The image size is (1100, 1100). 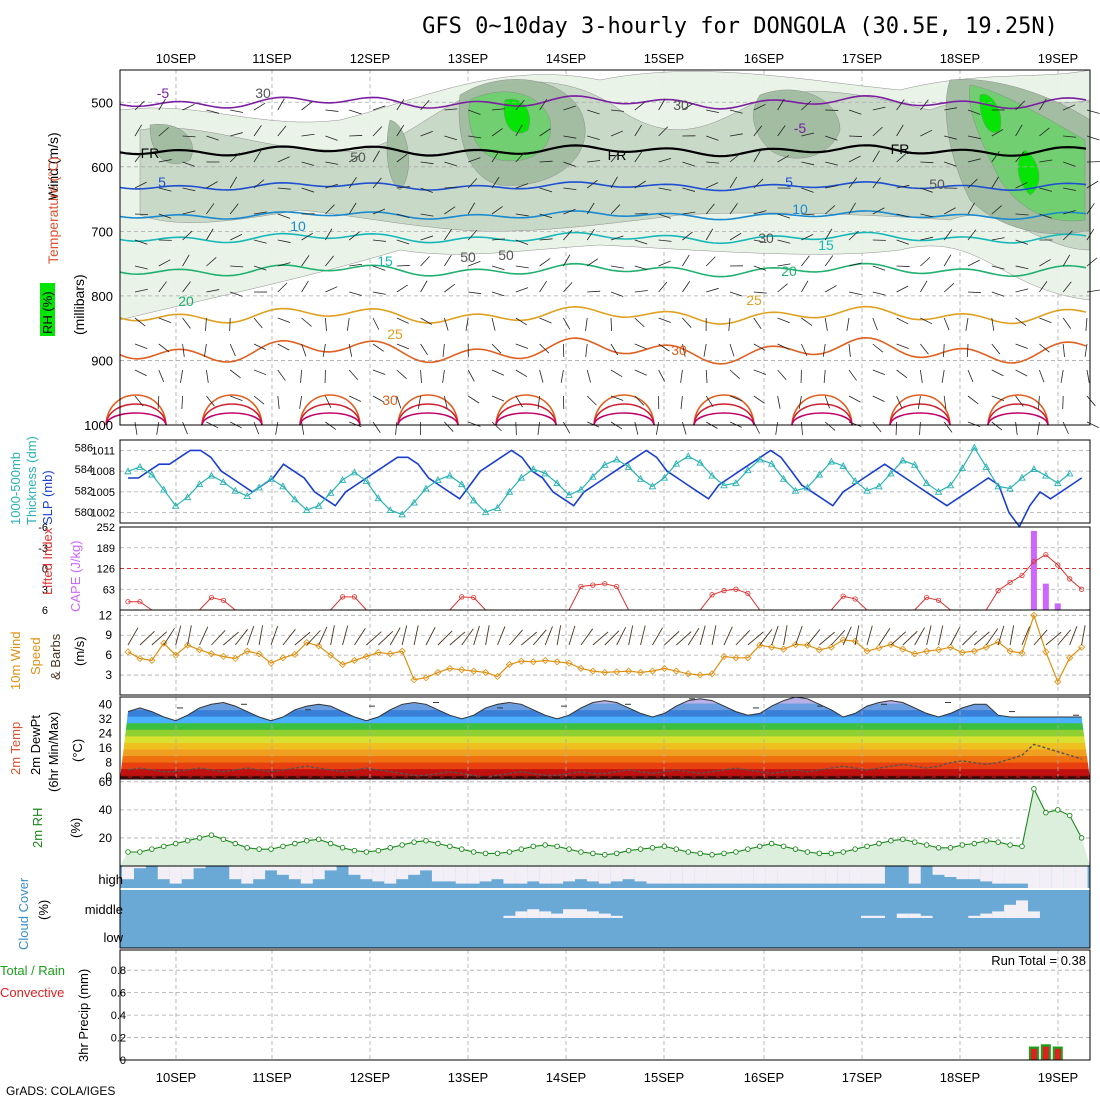 What do you see at coordinates (605, 733) in the screenshot?
I see `temperature-band` at bounding box center [605, 733].